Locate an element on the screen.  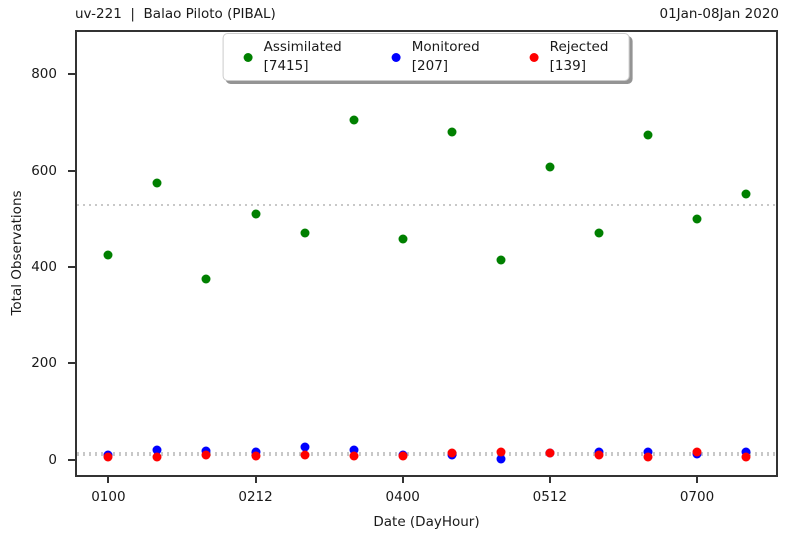
x-axis-label: Date (DayHour) is located at coordinates (426, 522).